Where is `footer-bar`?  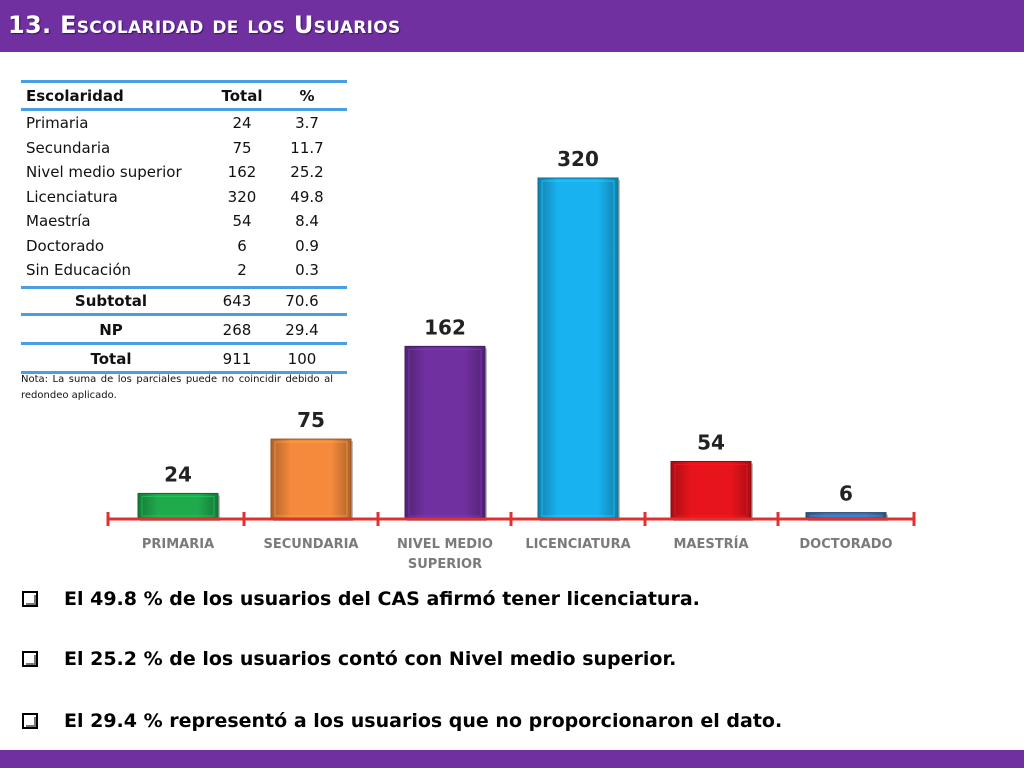 footer-bar is located at coordinates (512, 759).